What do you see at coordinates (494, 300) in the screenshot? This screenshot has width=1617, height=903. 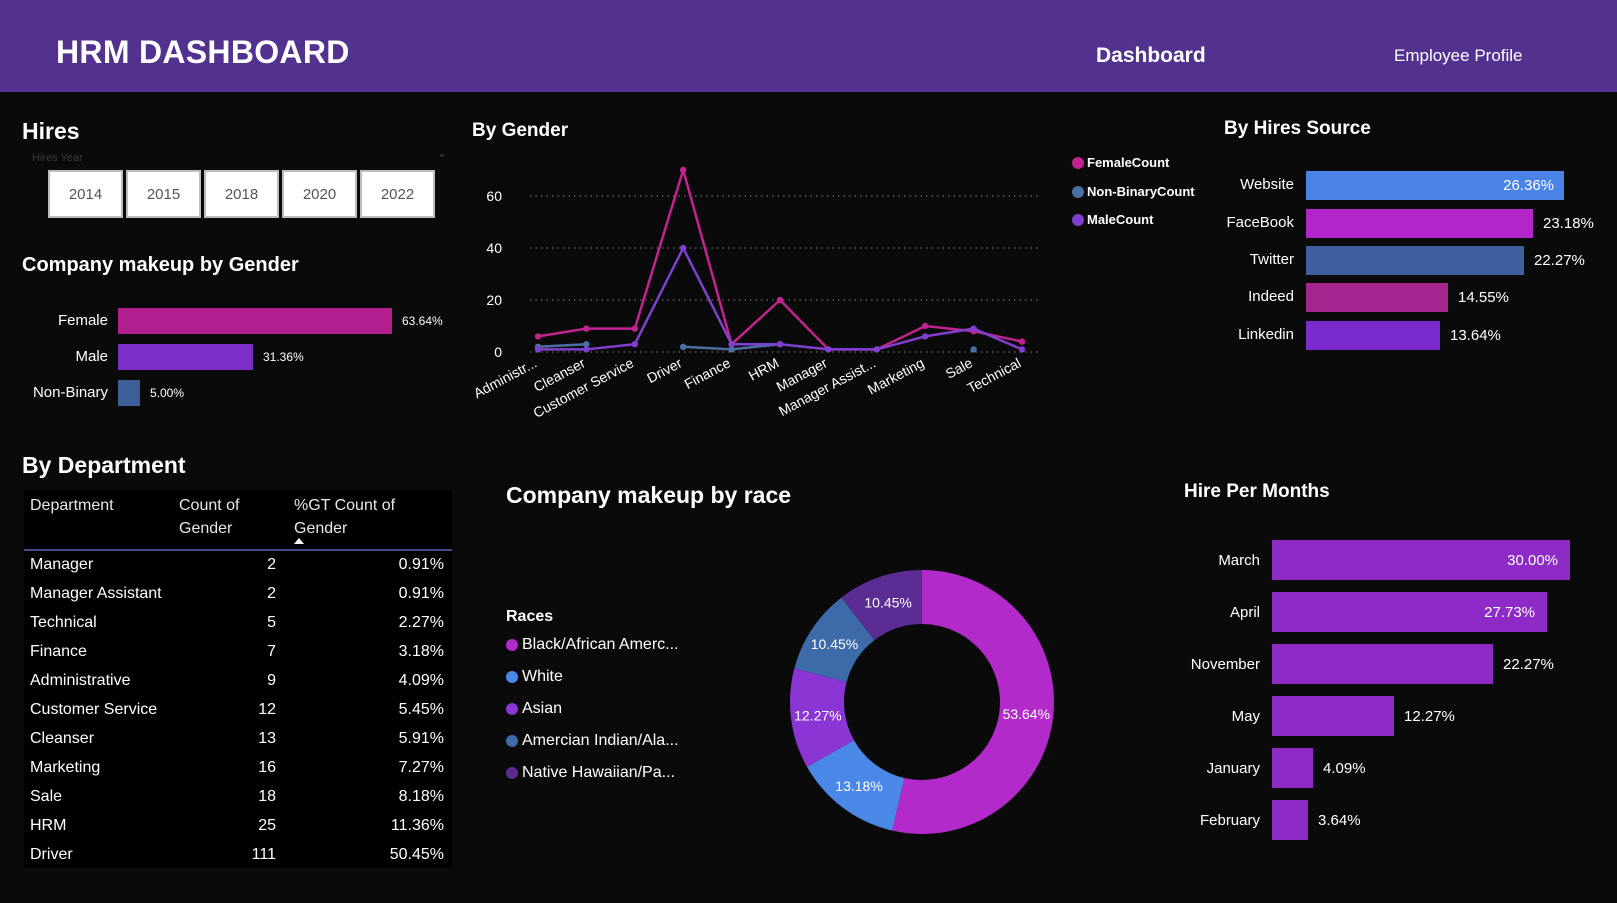 I see `y-tick-label: 20` at bounding box center [494, 300].